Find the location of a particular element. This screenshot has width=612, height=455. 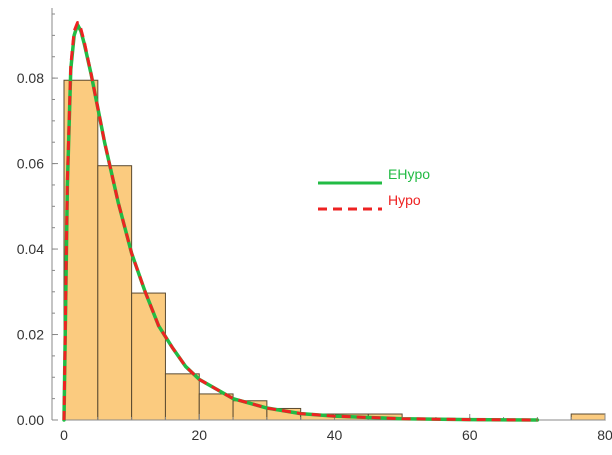

y-tick-label: 0.02 is located at coordinates (30, 335).